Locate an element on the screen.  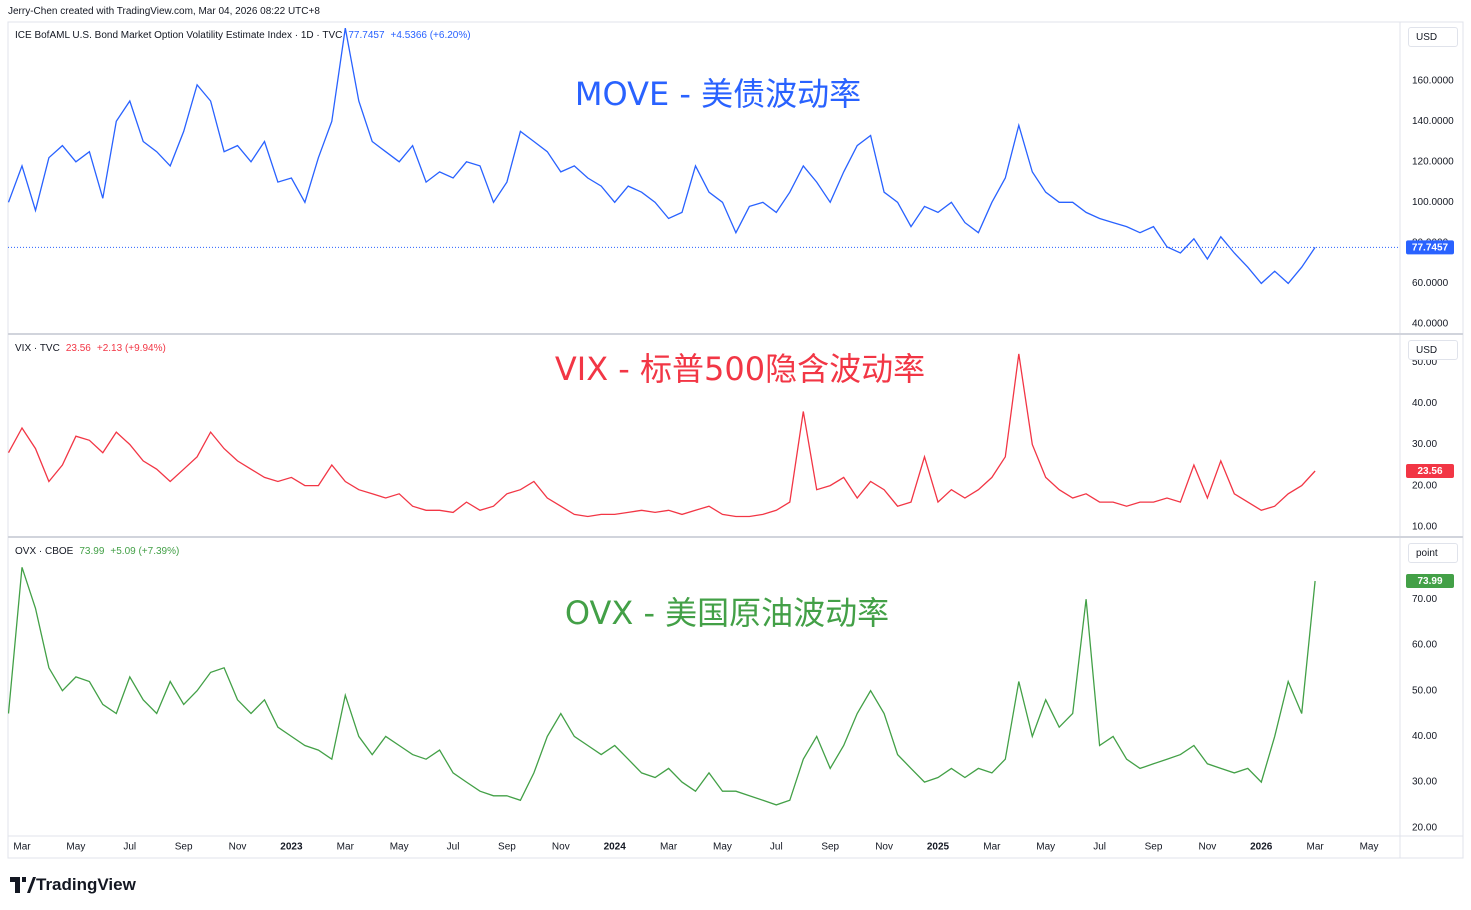
pane-legend: OVX · CBOE 73.99 +5.09 (+7.39%) is located at coordinates (97, 551).